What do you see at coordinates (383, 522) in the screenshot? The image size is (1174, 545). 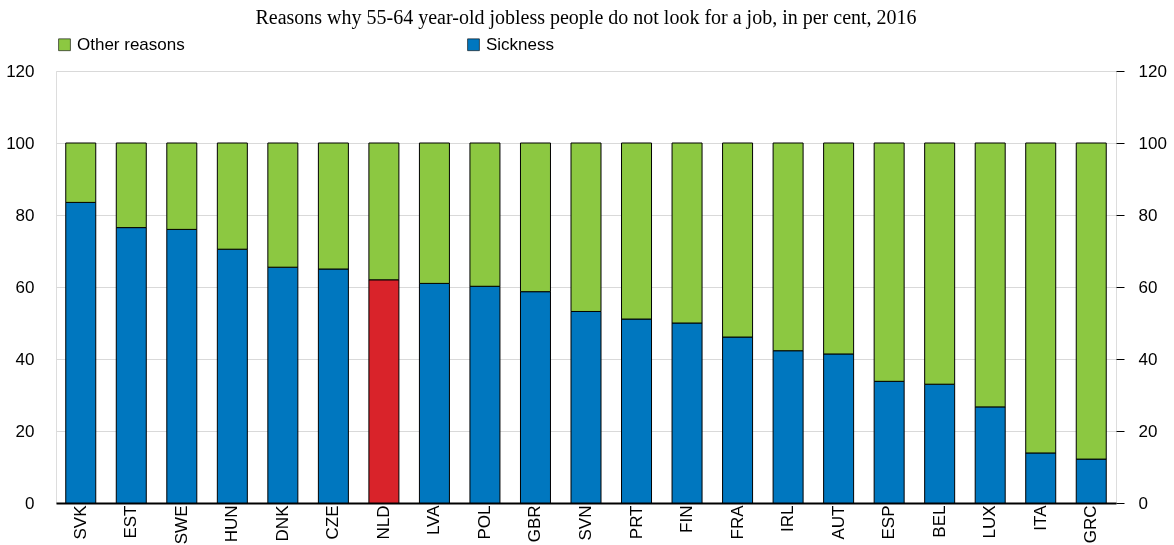 I see `x-tick-label: NLD` at bounding box center [383, 522].